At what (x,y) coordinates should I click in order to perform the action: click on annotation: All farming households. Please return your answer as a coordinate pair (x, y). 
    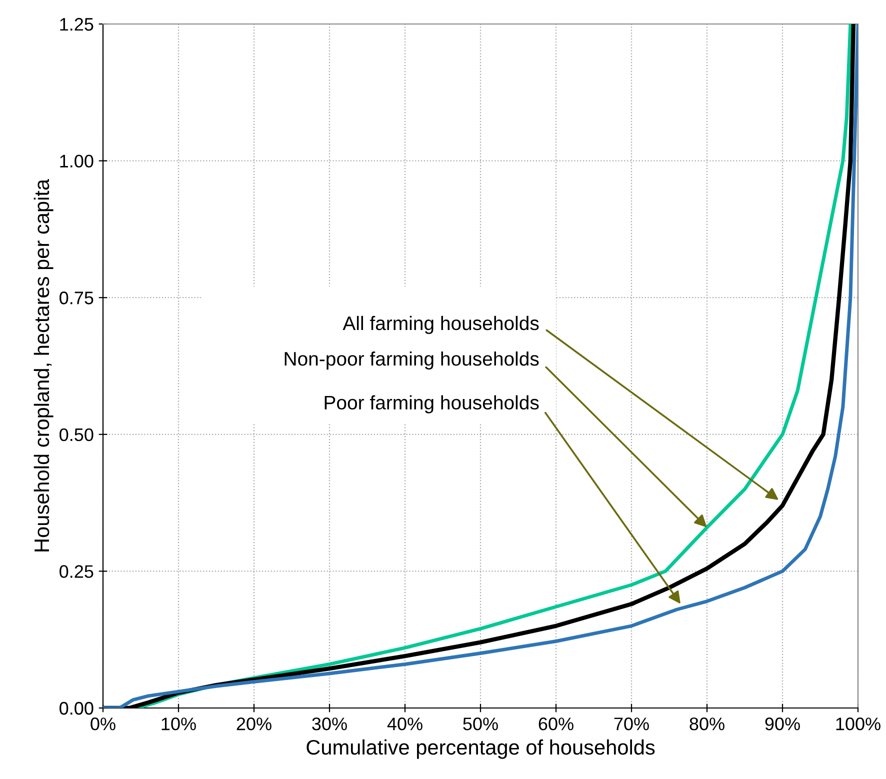
    Looking at the image, I should click on (440, 325).